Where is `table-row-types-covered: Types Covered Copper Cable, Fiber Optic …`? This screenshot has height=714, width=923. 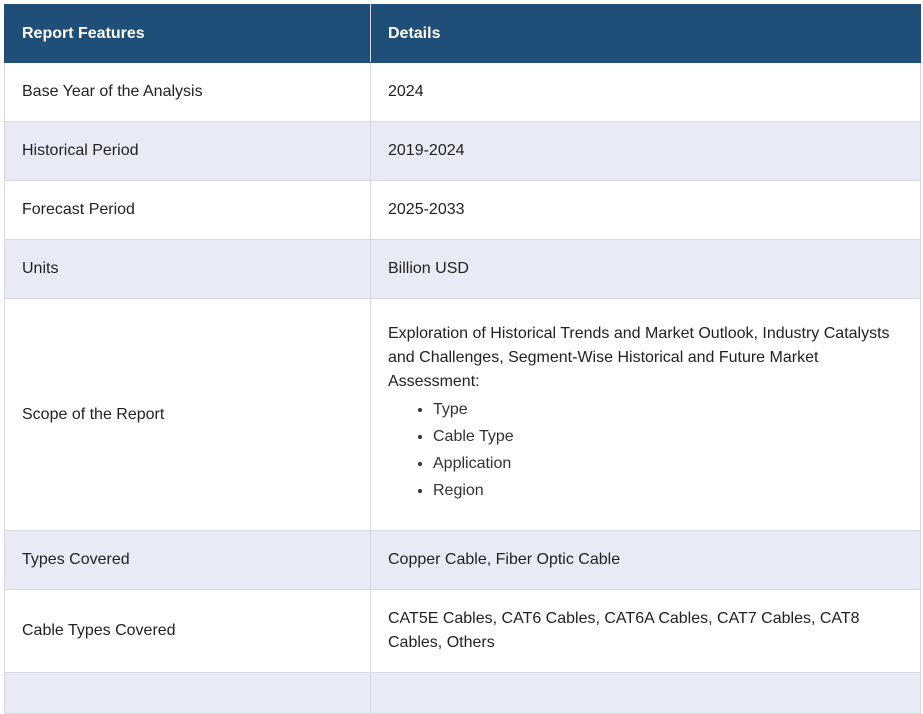 table-row-types-covered: Types Covered Copper Cable, Fiber Optic … is located at coordinates (462, 560).